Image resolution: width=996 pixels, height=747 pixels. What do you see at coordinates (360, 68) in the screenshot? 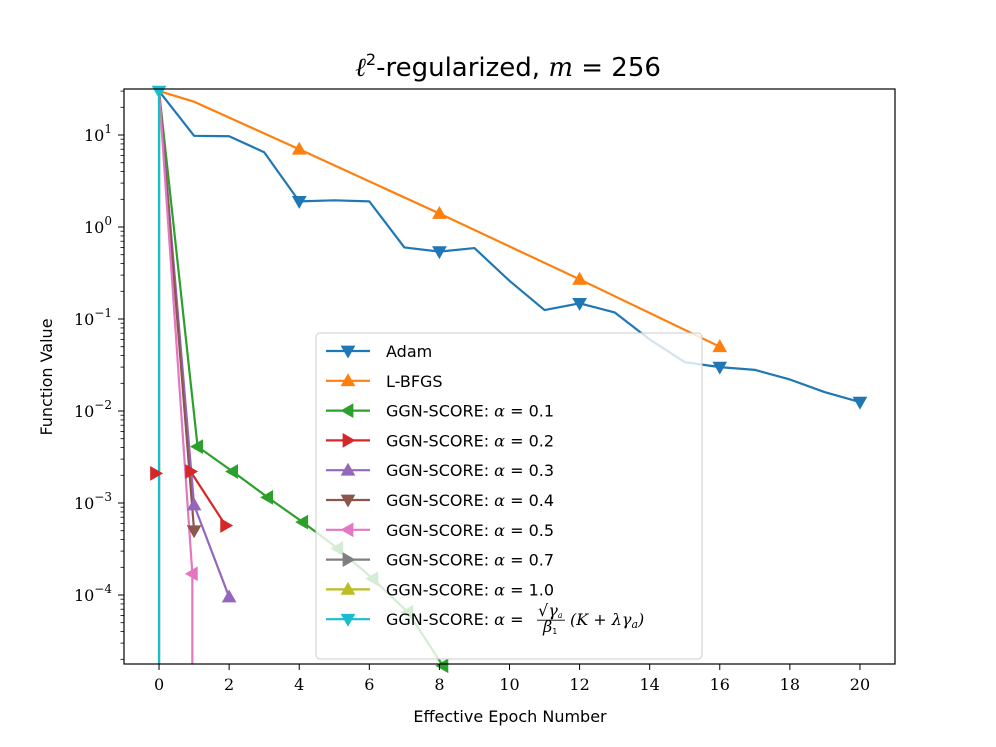
I see `title-ell: ℓ` at bounding box center [360, 68].